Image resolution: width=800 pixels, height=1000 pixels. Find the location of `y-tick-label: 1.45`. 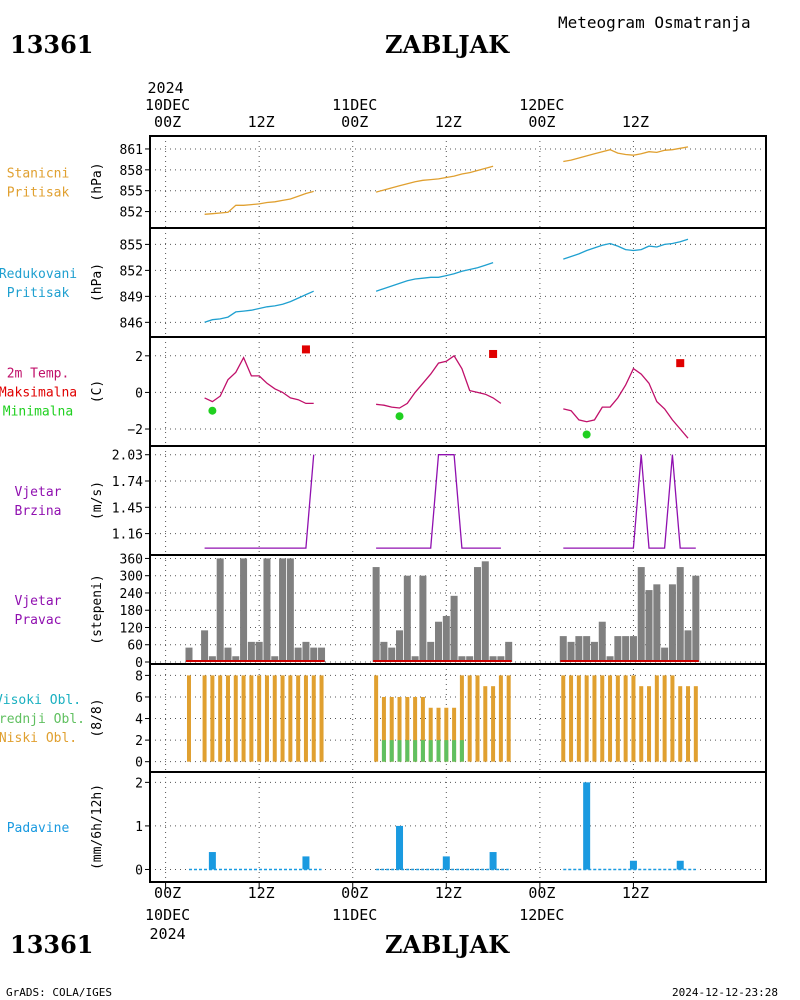

y-tick-label: 1.45 is located at coordinates (127, 508).